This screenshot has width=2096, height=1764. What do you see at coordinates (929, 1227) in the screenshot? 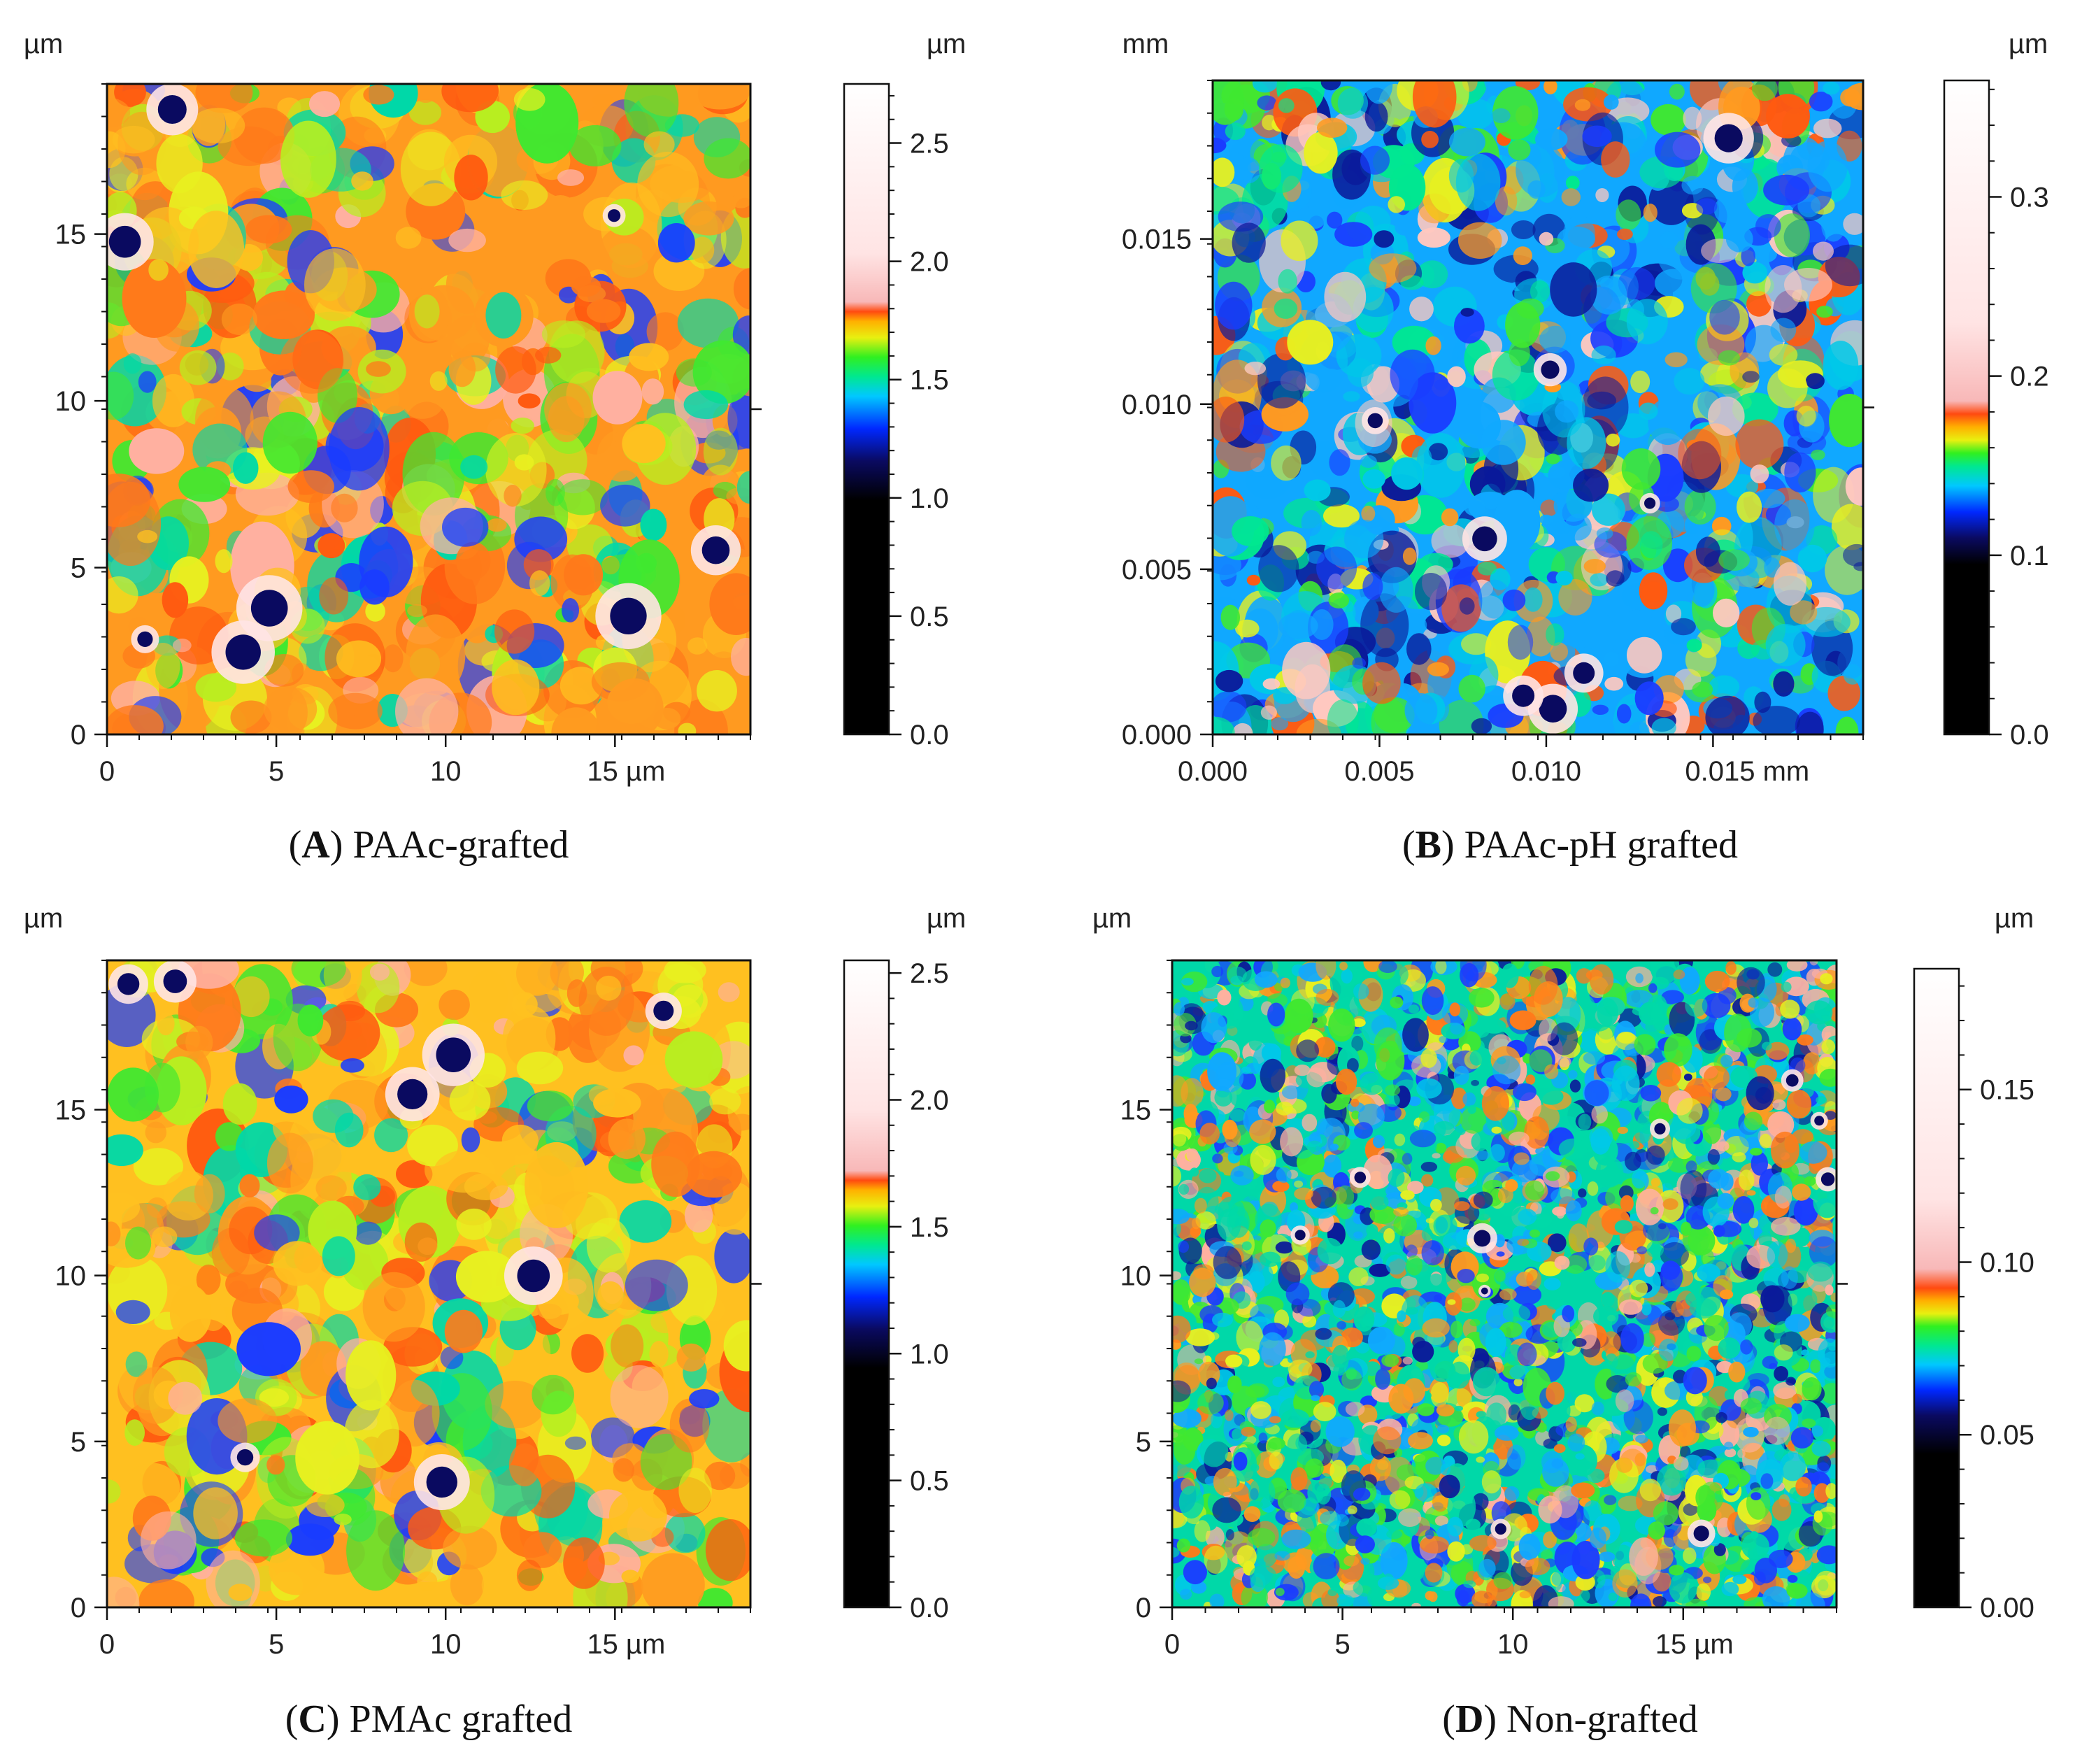
I see `colorbar-tick-label: 1.5` at bounding box center [929, 1227].